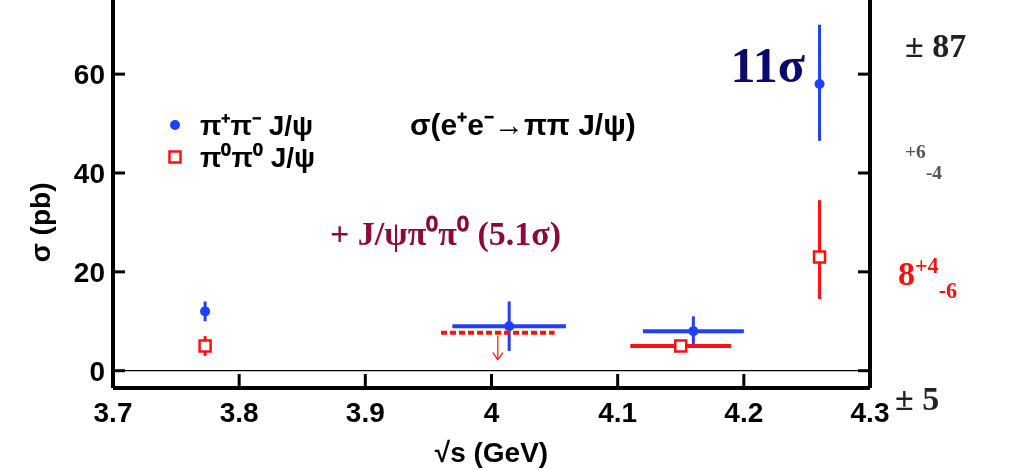  I want to click on text: ± 87, so click(936, 45).